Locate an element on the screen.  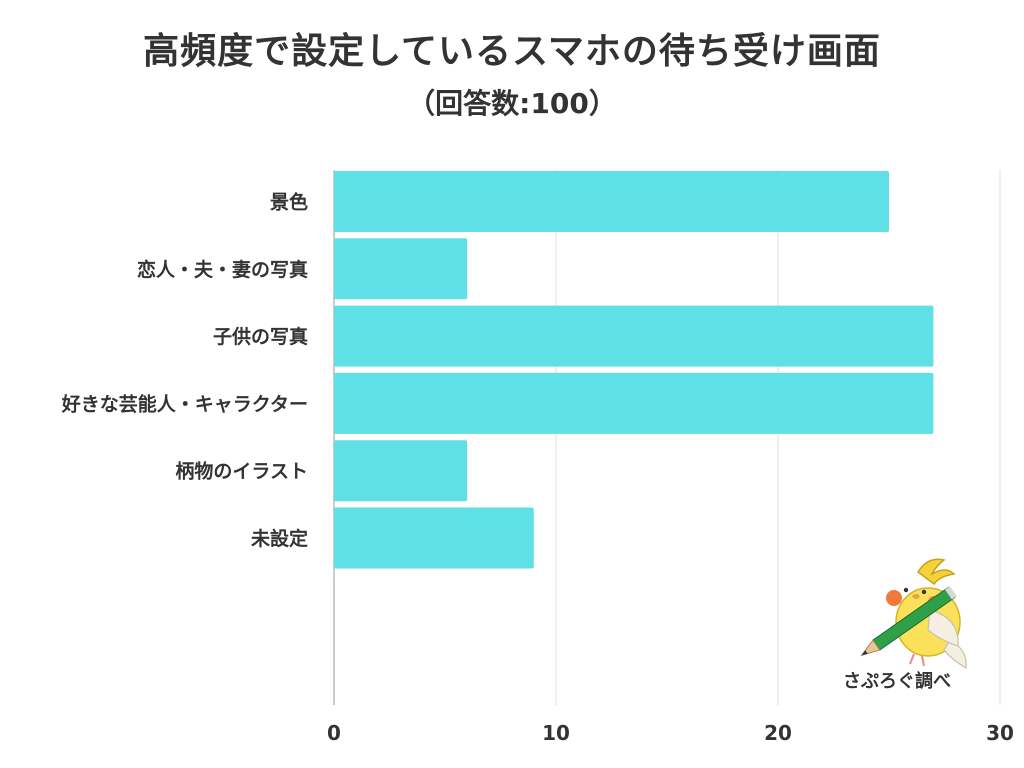
category-label: 未設定 is located at coordinates (279, 538).